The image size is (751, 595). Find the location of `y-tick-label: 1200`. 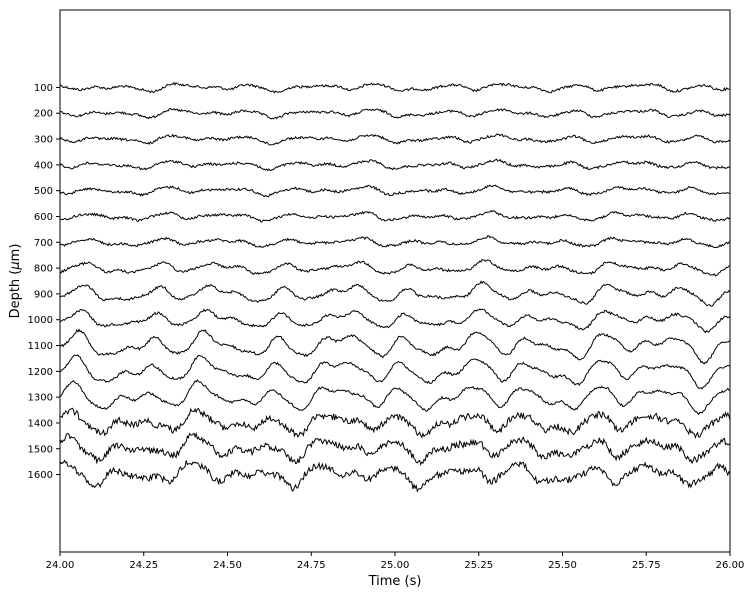

y-tick-label: 1200 is located at coordinates (40, 372).